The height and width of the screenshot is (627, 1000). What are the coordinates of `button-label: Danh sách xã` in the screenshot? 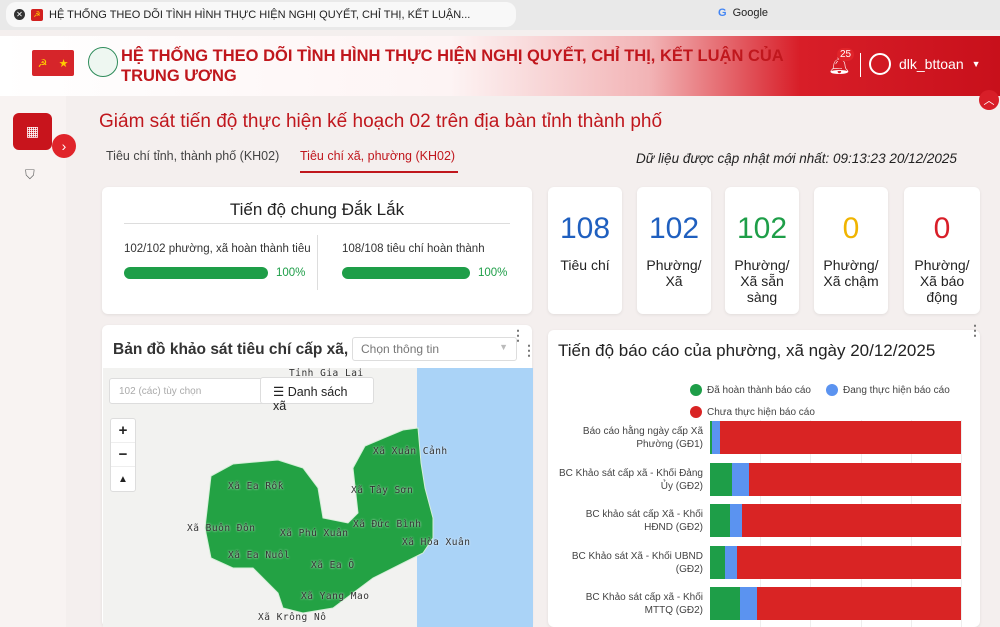 It's located at (310, 399).